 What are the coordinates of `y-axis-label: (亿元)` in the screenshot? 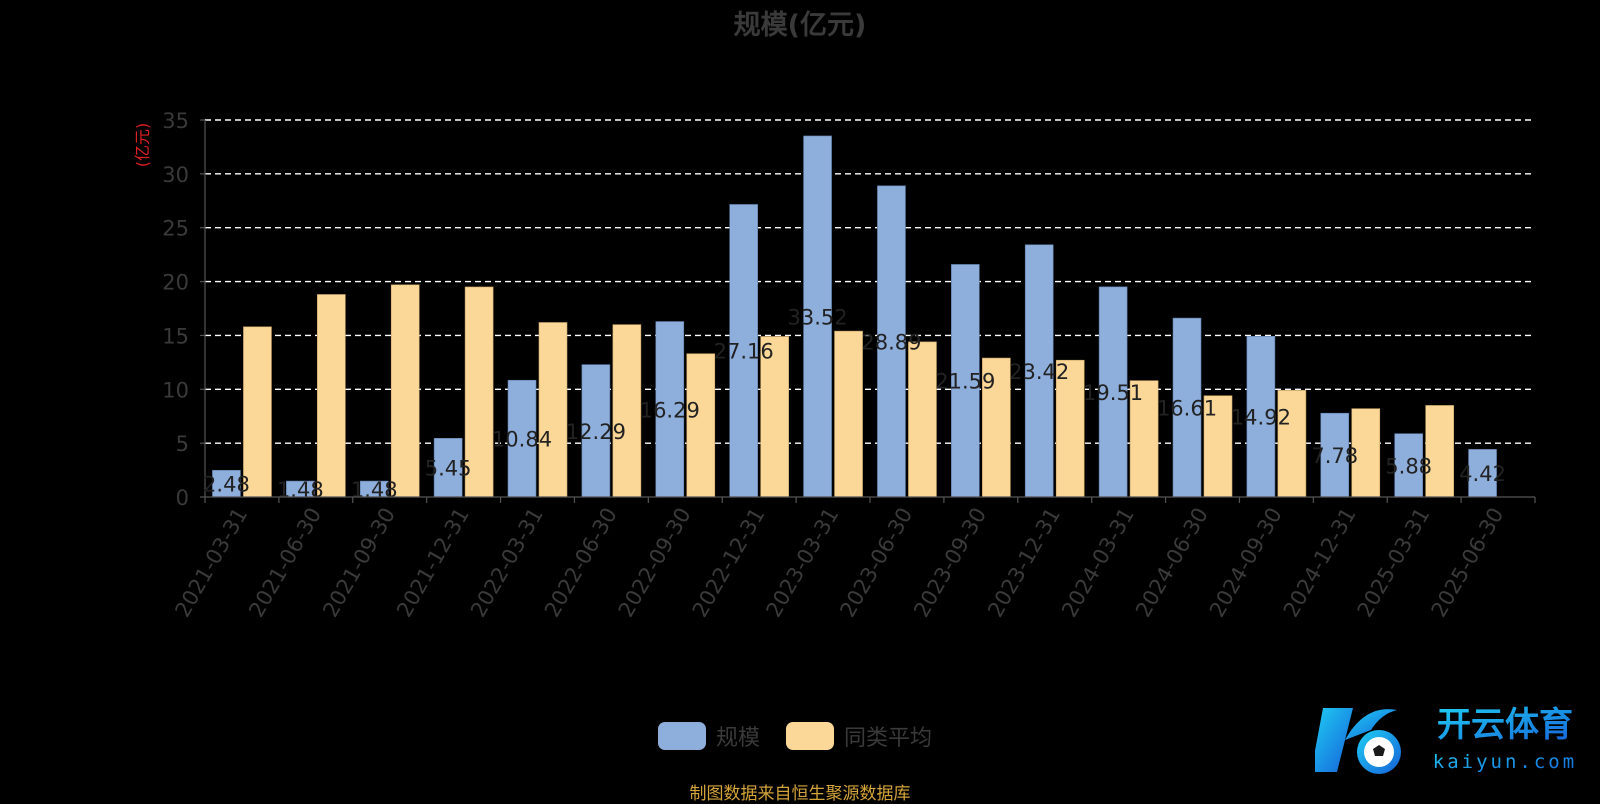 It's located at (142, 145).